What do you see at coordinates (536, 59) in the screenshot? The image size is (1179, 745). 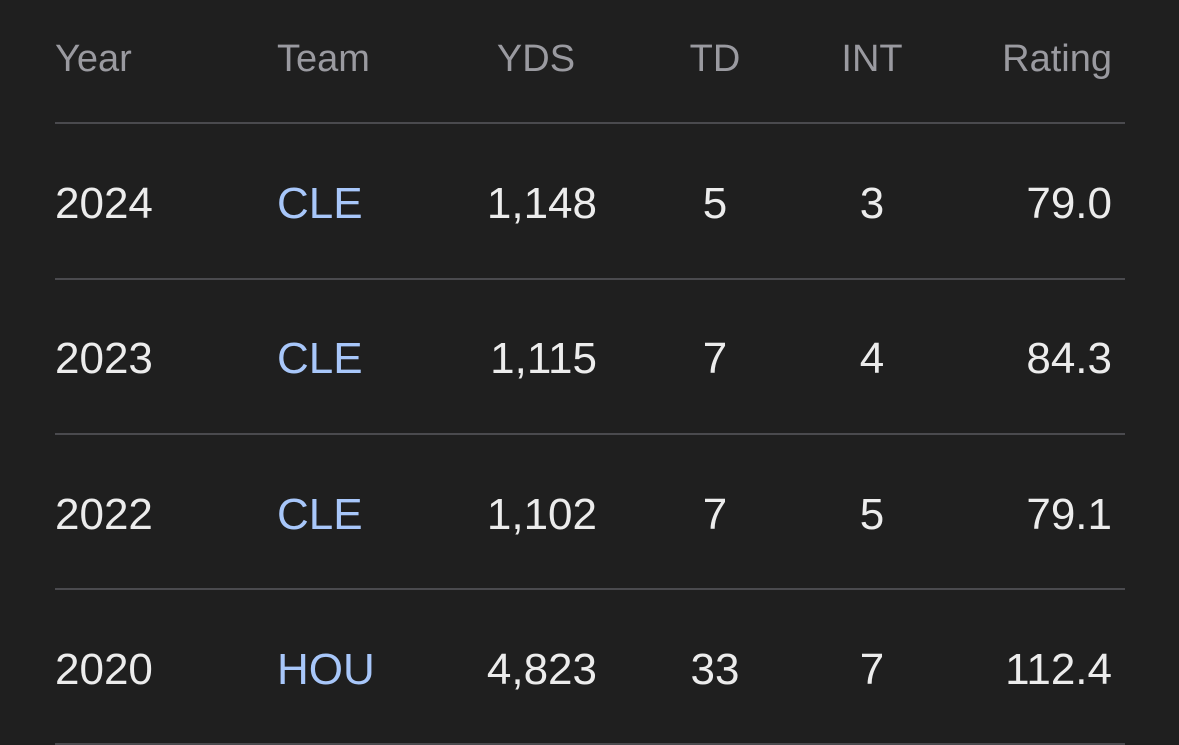 I see `header-yds: YDS` at bounding box center [536, 59].